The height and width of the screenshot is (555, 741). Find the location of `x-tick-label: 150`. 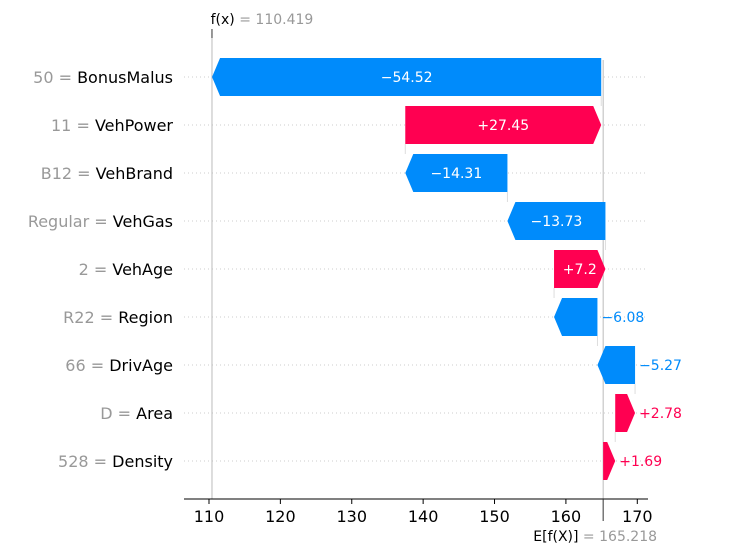

x-tick-label: 150 is located at coordinates (494, 516).